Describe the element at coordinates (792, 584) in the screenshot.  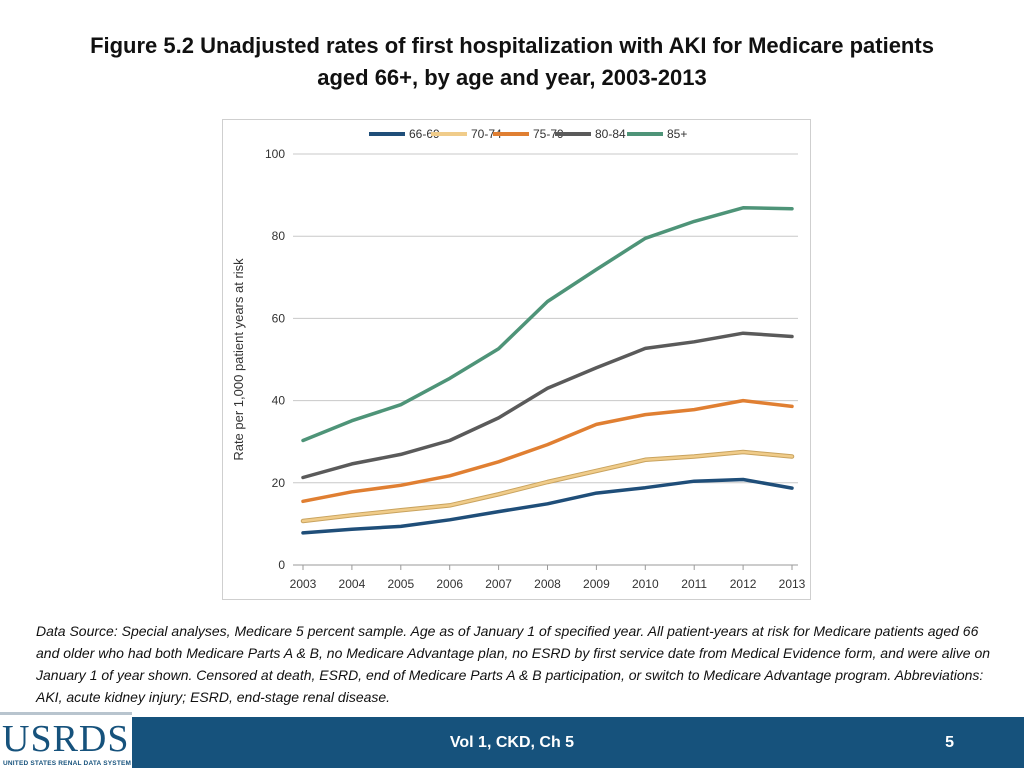
I see `x-tick-label-2013: 2013` at that location.